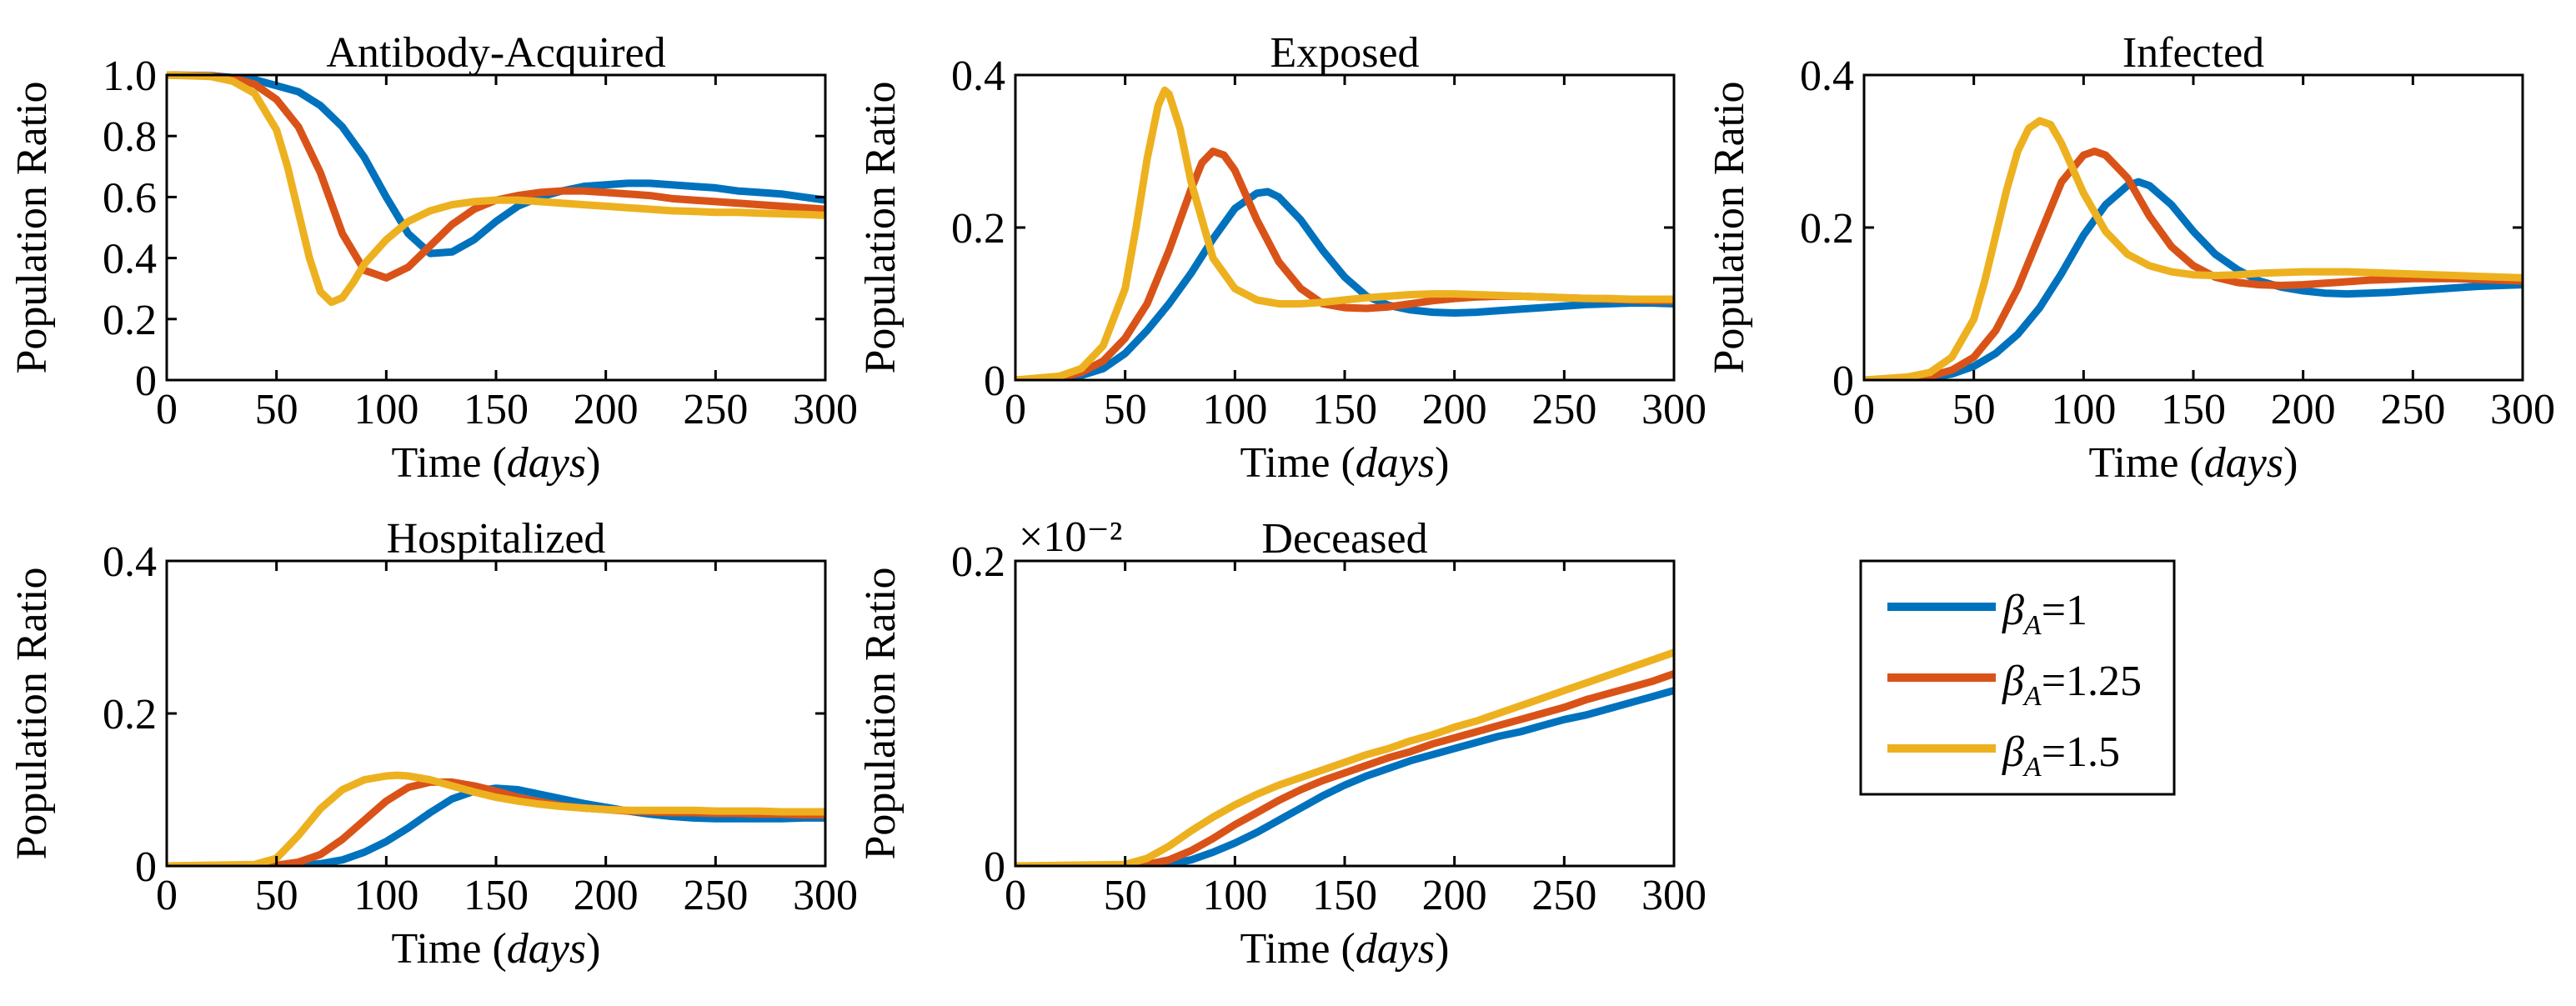 This screenshot has height=1006, width=2576. I want to click on legend-label-0: βA=1, so click(2044, 614).